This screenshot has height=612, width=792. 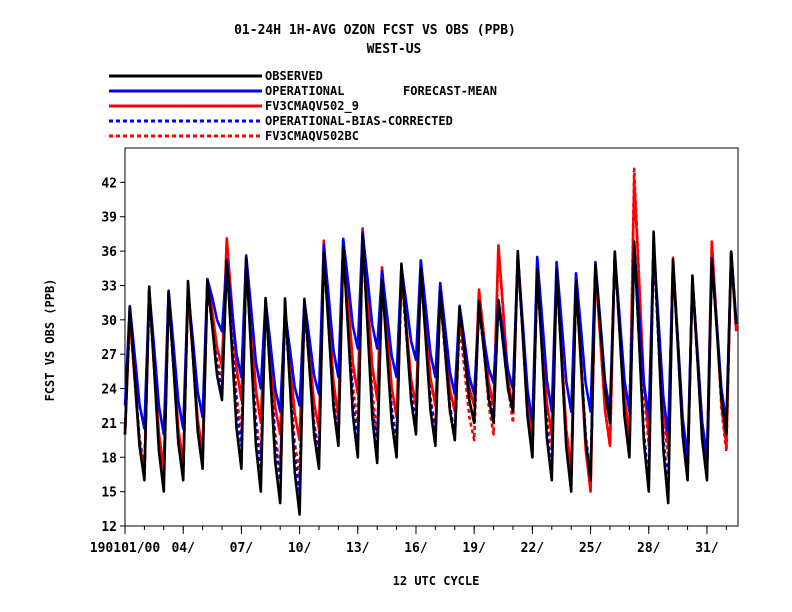 I want to click on legend-label: OBSERVED, so click(x=294, y=76).